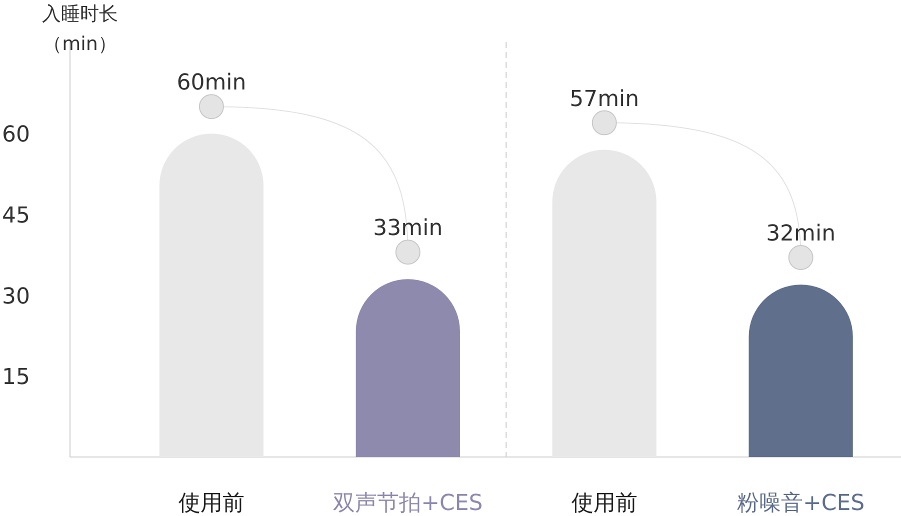 The image size is (901, 516). Describe the element at coordinates (80, 29) in the screenshot. I see `y-axis-title: 入睡时长（min）` at that location.